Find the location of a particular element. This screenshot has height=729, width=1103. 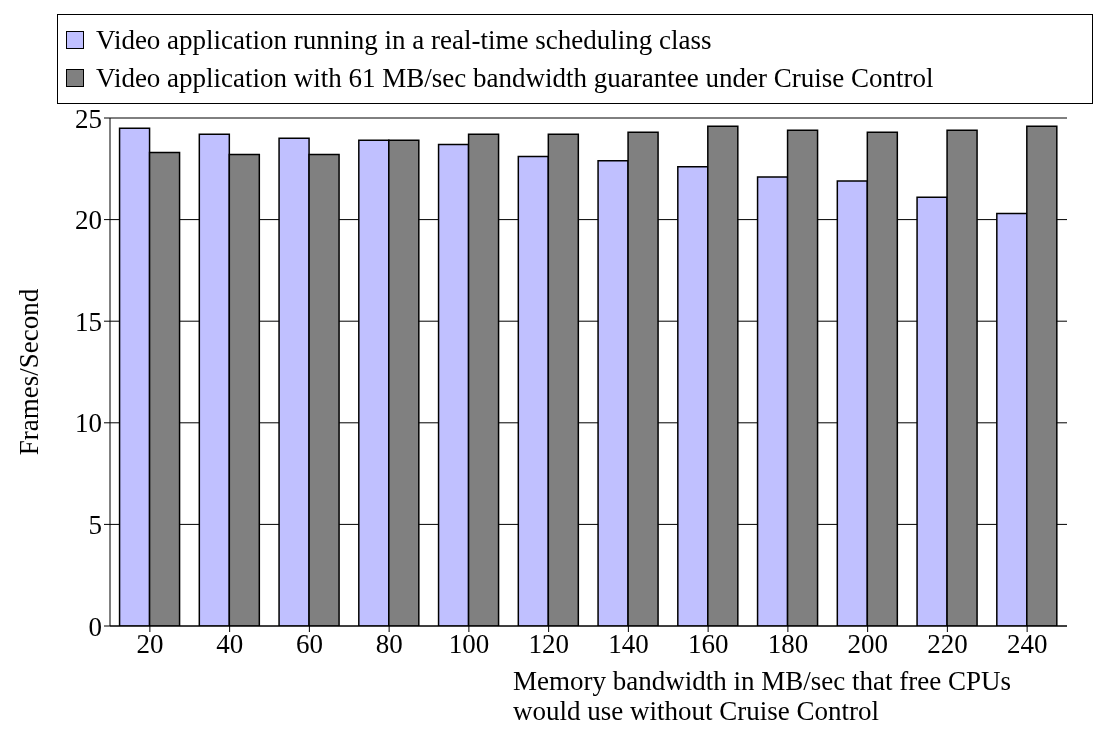

legend-label: Video application running in a real-time scheduling class is located at coordinates (404, 40).